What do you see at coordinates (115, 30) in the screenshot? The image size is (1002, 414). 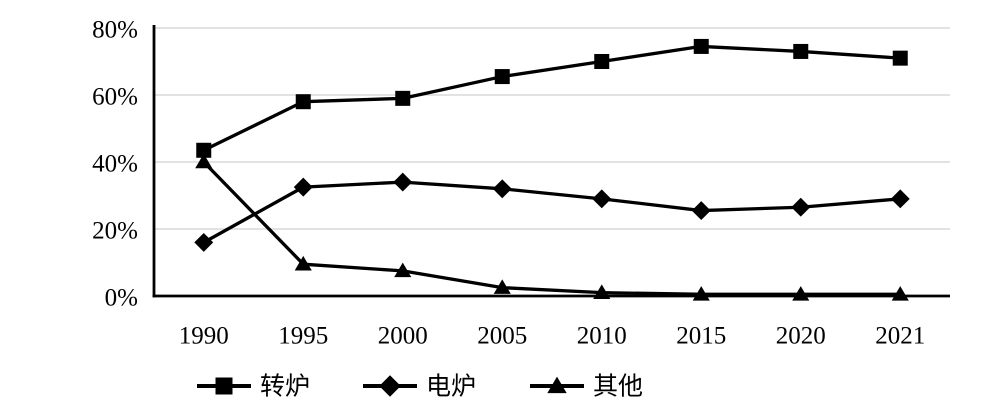 I see `y-tick-label: 80%` at bounding box center [115, 30].